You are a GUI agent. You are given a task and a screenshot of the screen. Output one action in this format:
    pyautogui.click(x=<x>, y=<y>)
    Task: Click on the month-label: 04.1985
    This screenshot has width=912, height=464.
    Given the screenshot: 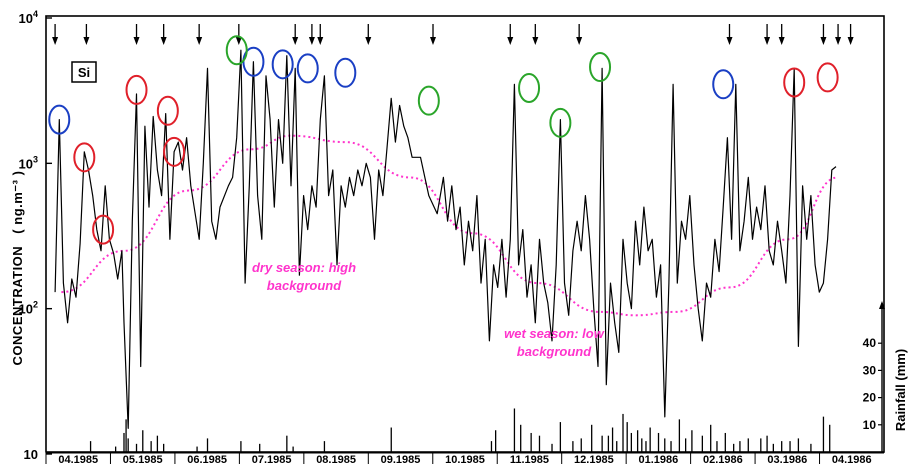 What is the action you would take?
    pyautogui.click(x=78, y=459)
    